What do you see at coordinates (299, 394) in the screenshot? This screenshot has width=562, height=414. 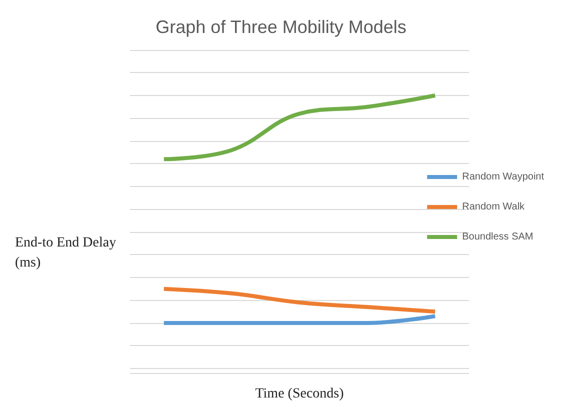 I see `x-axis-title: Time (Seconds)` at bounding box center [299, 394].